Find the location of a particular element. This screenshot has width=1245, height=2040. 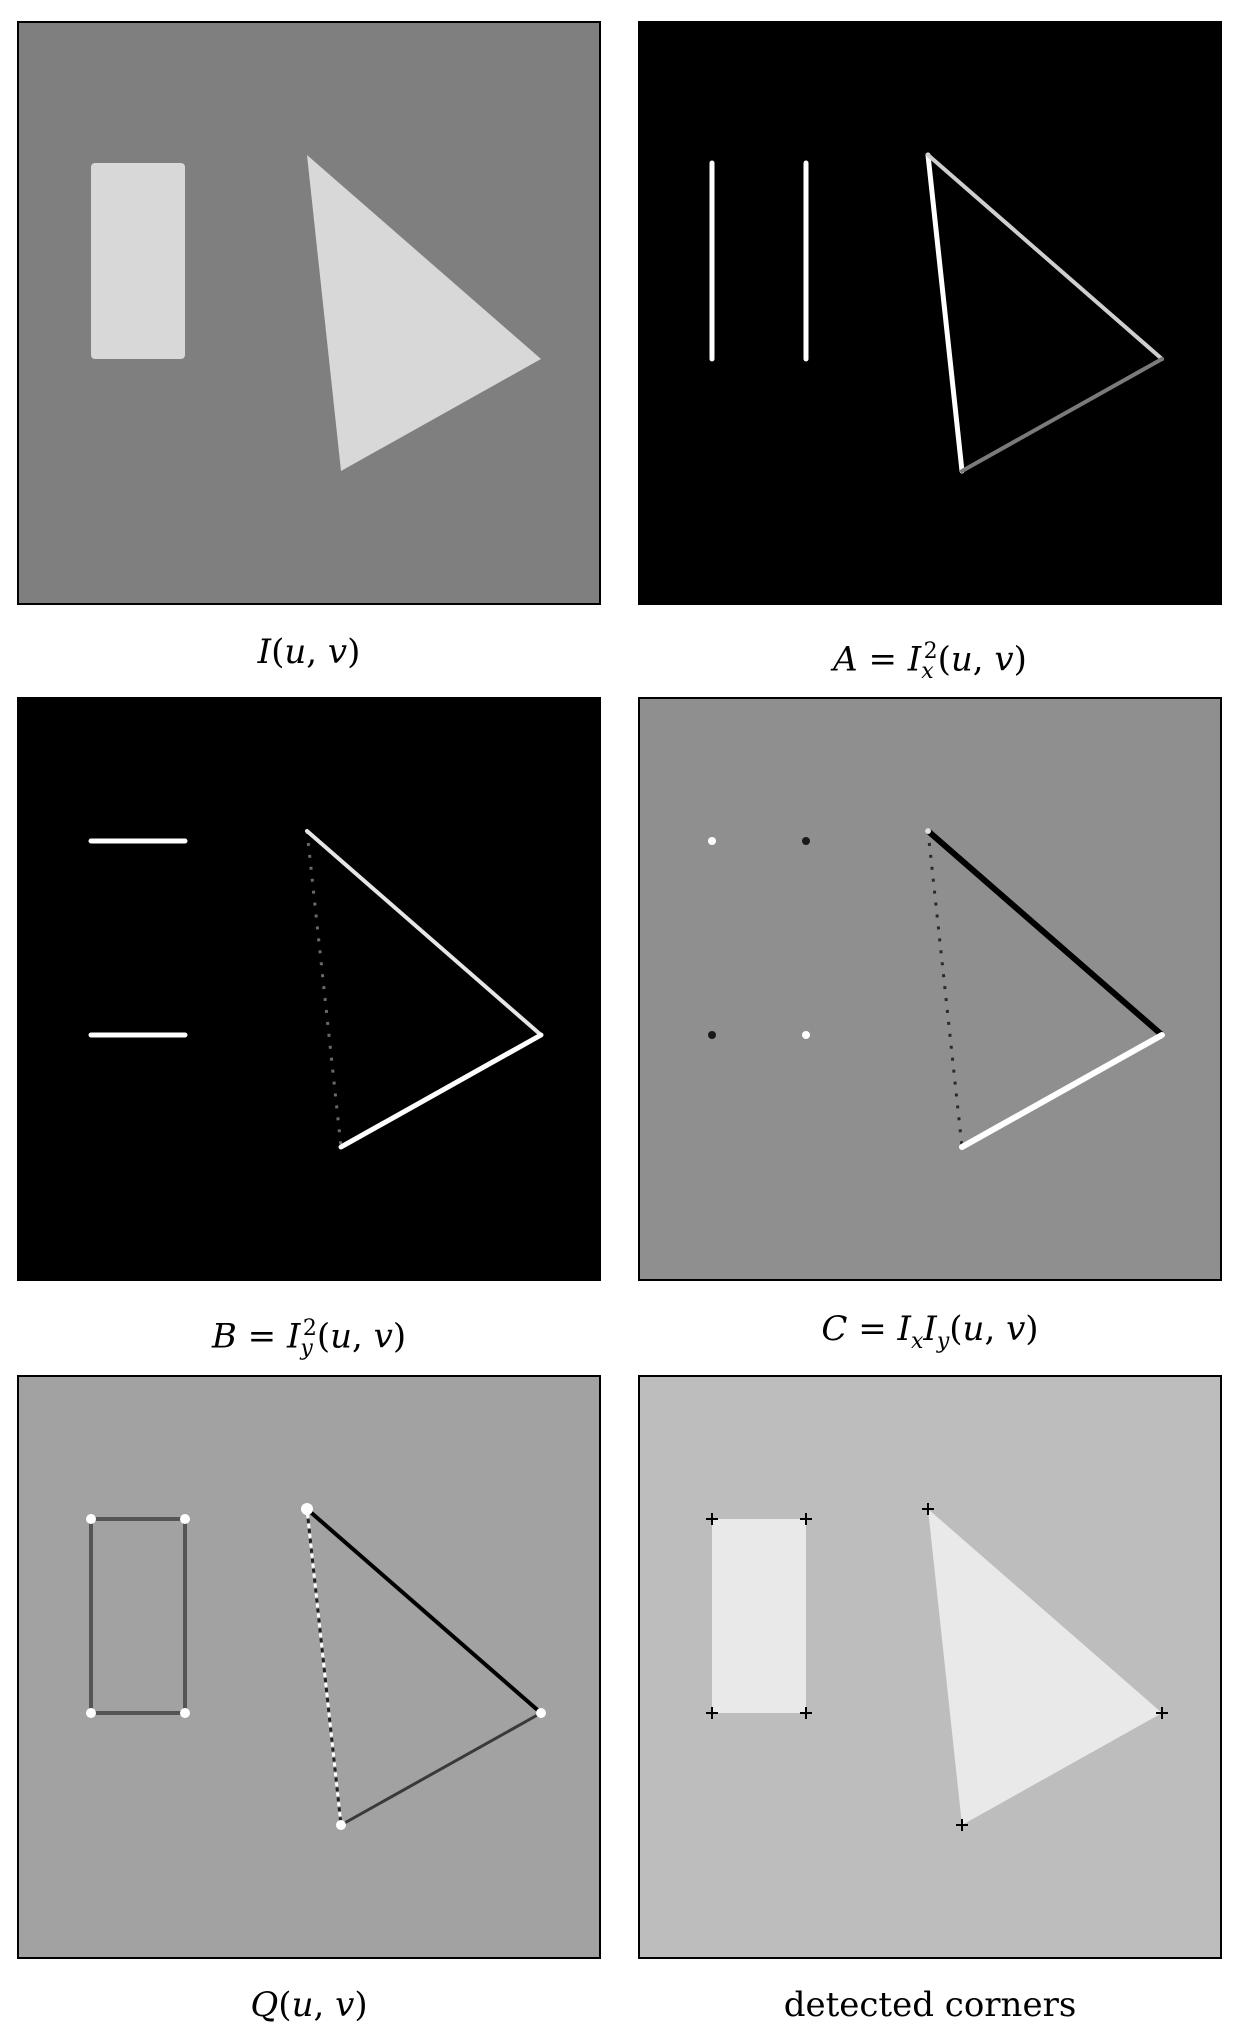

panel-gradient-product is located at coordinates (930, 989).